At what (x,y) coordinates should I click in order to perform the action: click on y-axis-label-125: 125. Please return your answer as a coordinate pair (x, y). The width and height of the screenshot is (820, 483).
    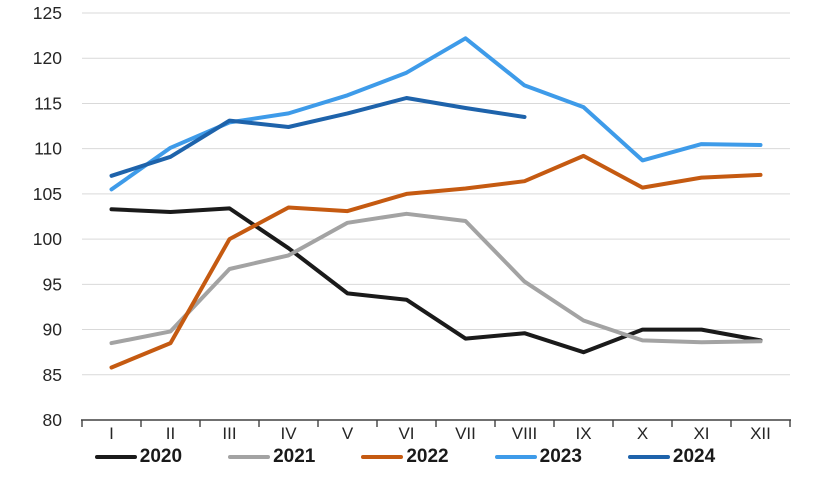
    Looking at the image, I should click on (47, 13).